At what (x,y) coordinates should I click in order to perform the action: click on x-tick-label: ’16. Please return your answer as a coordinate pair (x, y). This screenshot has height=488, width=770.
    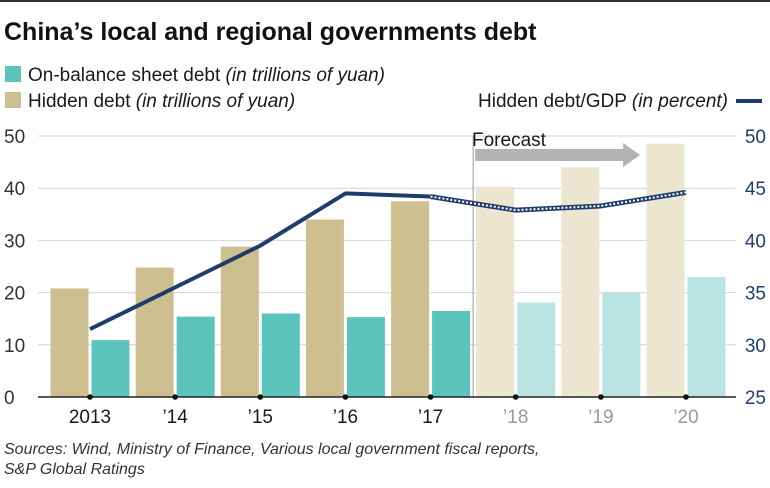
    Looking at the image, I should click on (345, 417).